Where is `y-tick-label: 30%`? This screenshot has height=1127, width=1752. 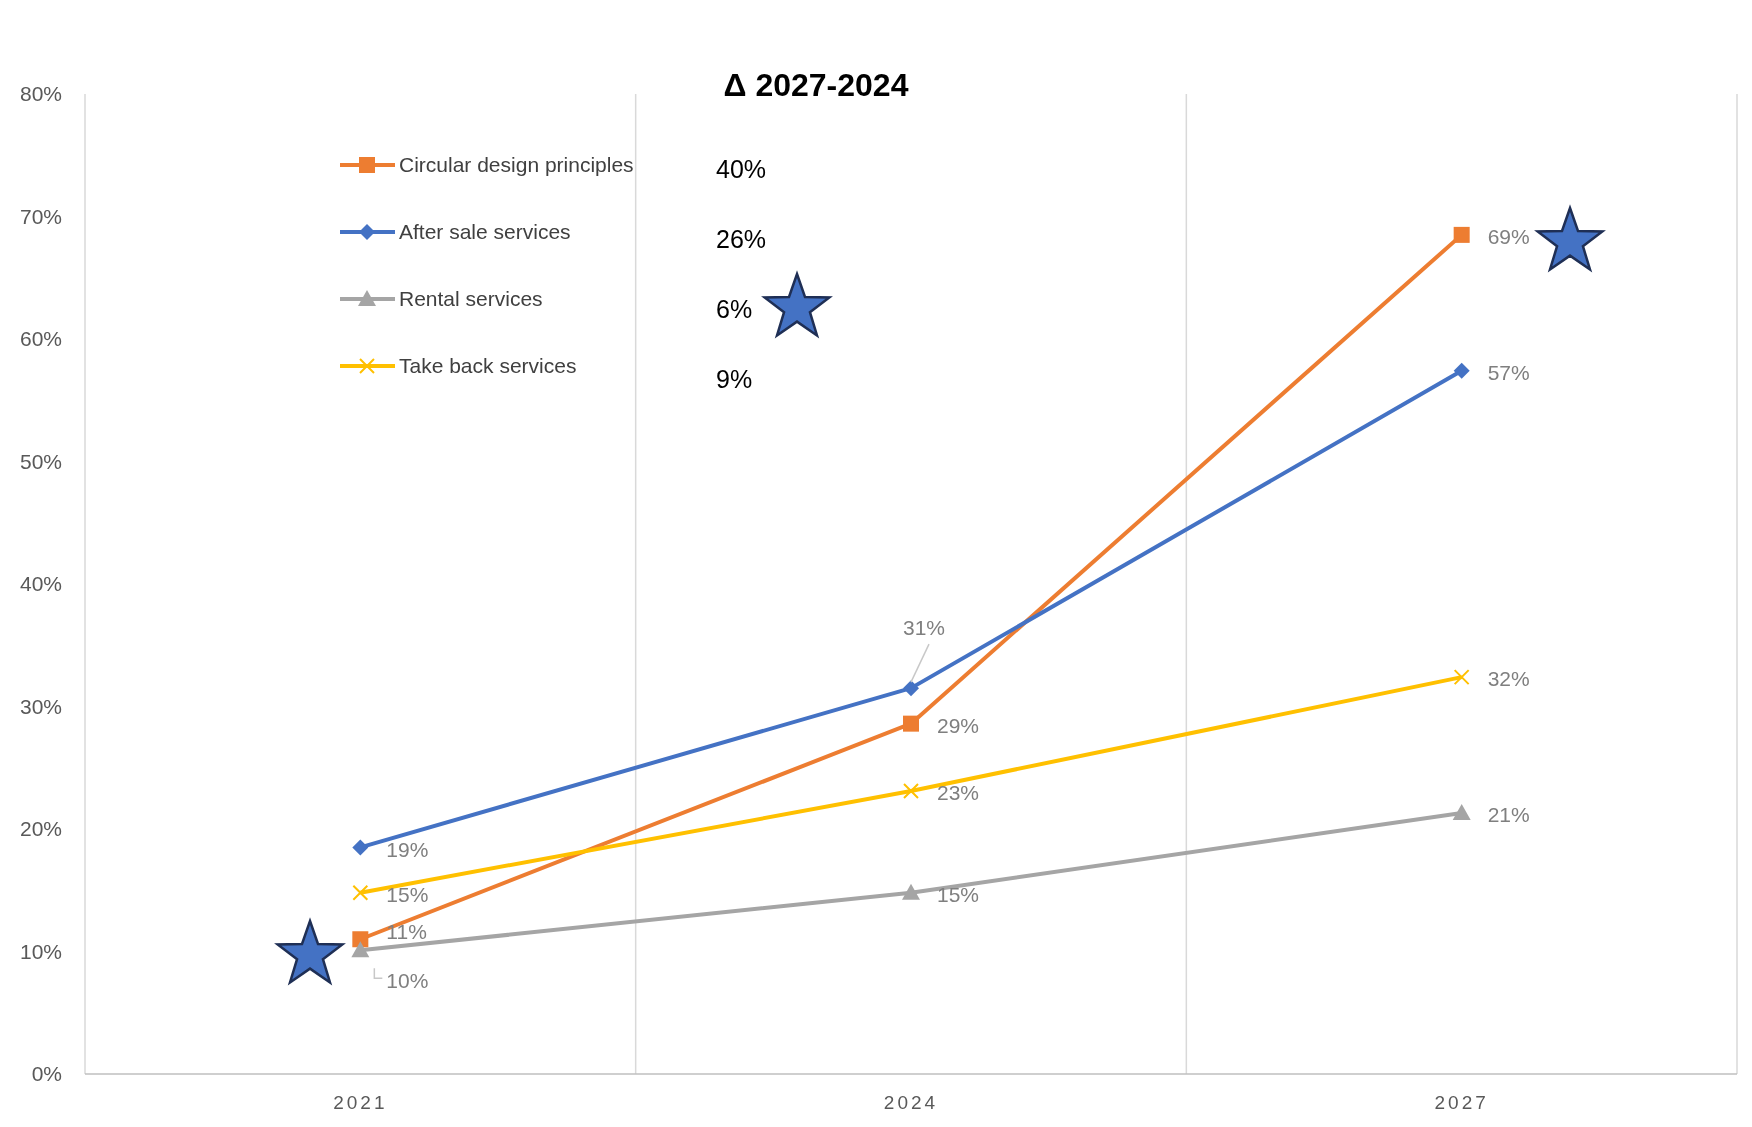
y-tick-label: 30% is located at coordinates (40, 706).